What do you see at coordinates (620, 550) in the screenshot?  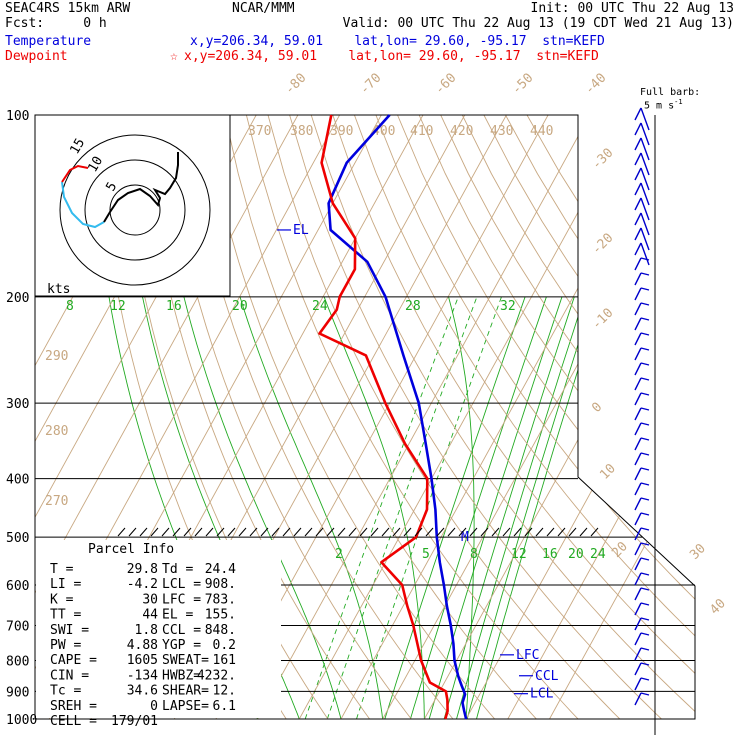 I see `isotherm-label: 20` at bounding box center [620, 550].